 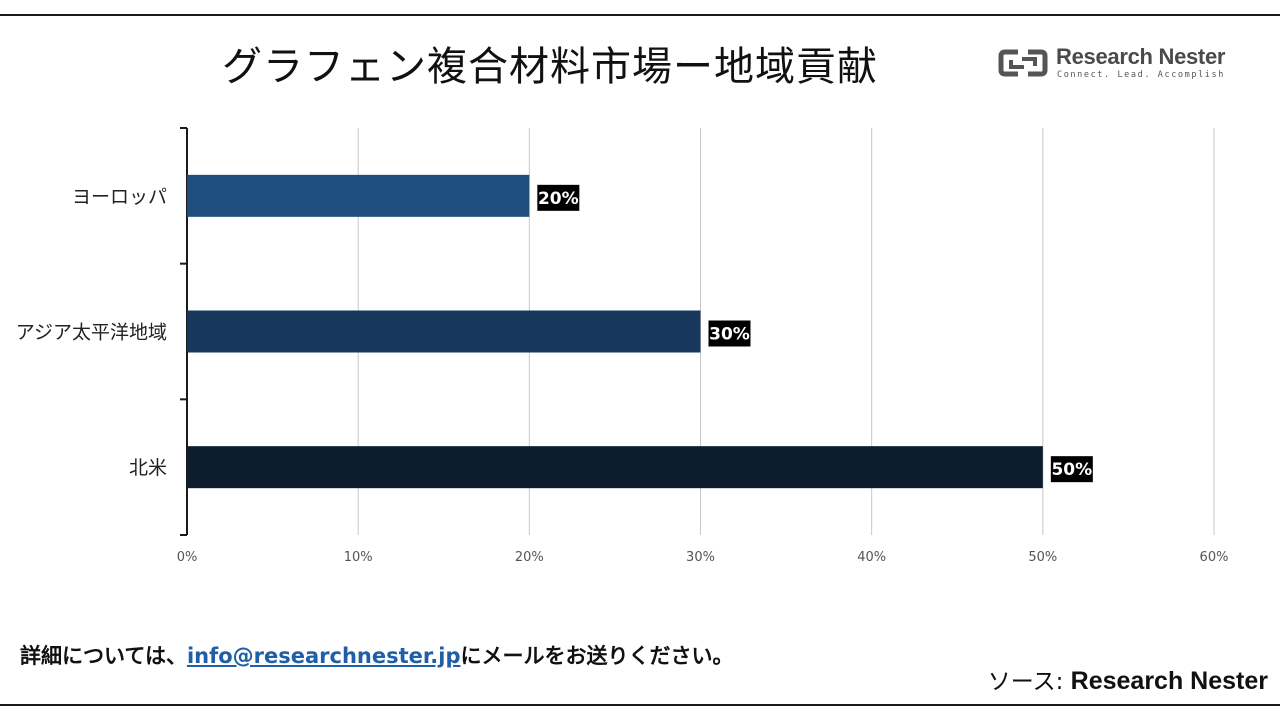 I want to click on x-tick-label: 0%, so click(x=187, y=557).